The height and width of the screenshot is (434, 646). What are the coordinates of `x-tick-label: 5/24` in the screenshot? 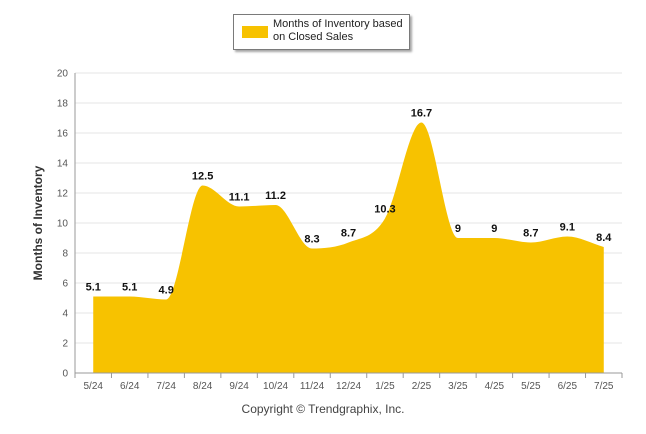 It's located at (93, 386).